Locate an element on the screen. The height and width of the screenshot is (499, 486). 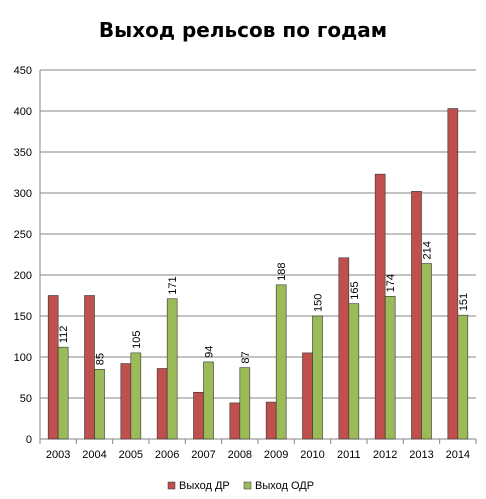
x-tick-label: 2013 is located at coordinates (421, 455).